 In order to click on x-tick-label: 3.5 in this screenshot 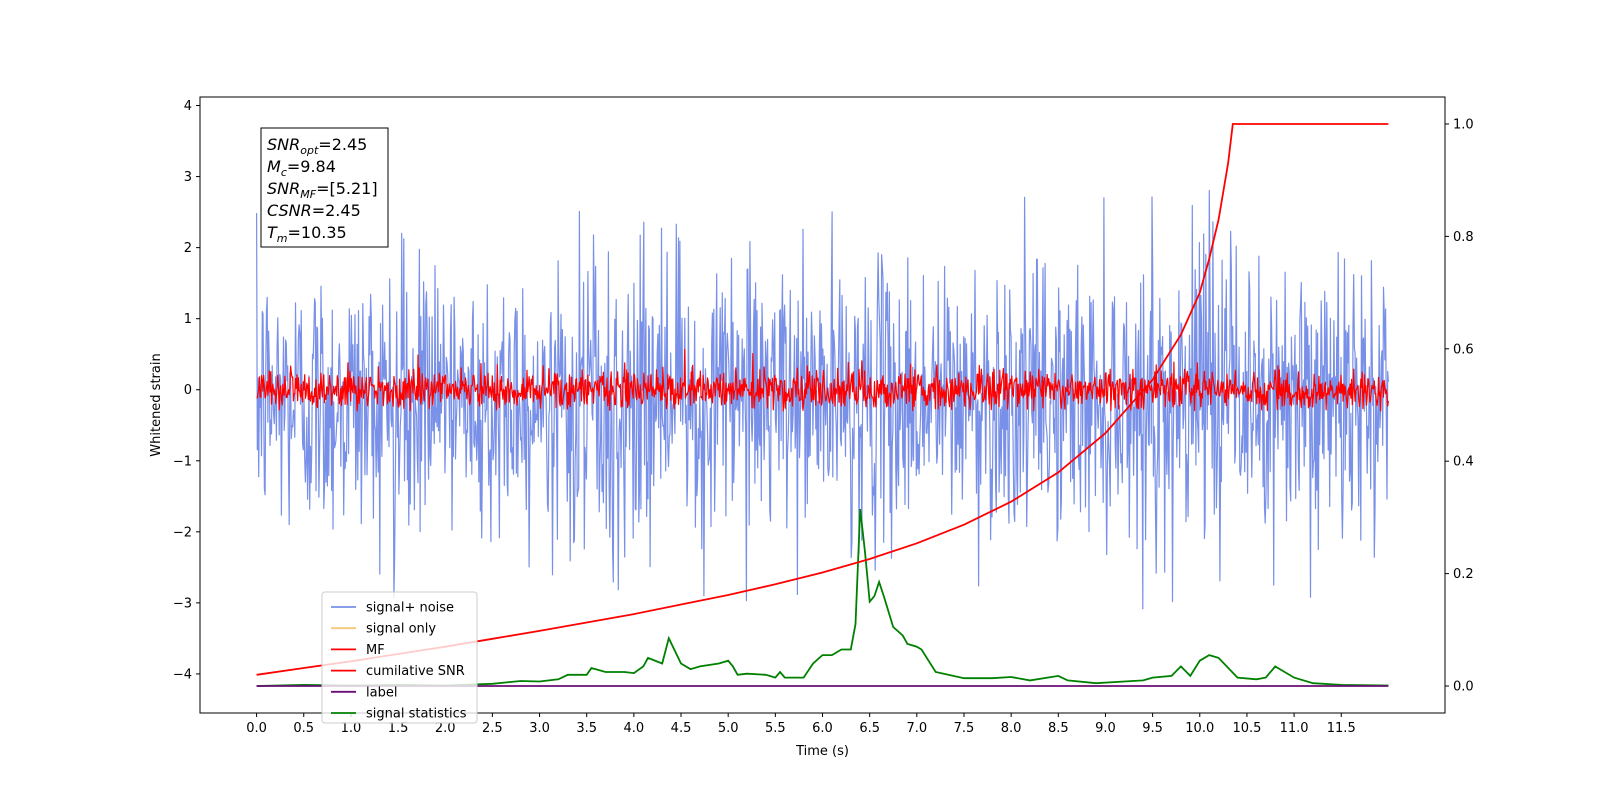, I will do `click(586, 728)`.